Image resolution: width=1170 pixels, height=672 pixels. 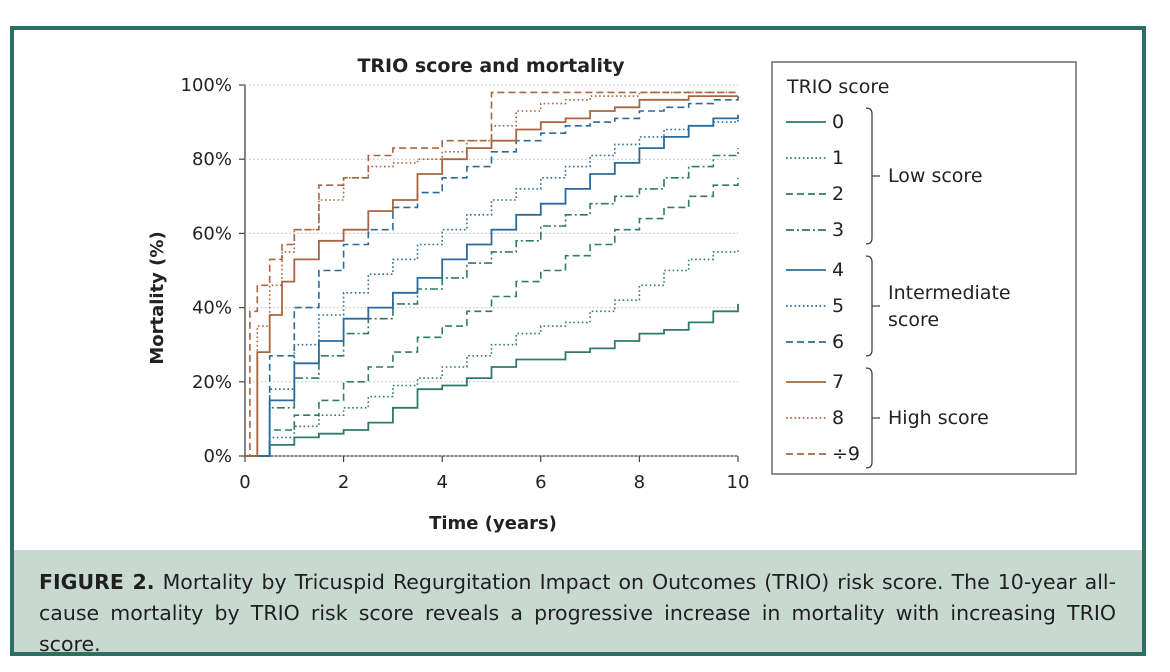 What do you see at coordinates (491, 66) in the screenshot?
I see `chart-title: TRIO score and mortality` at bounding box center [491, 66].